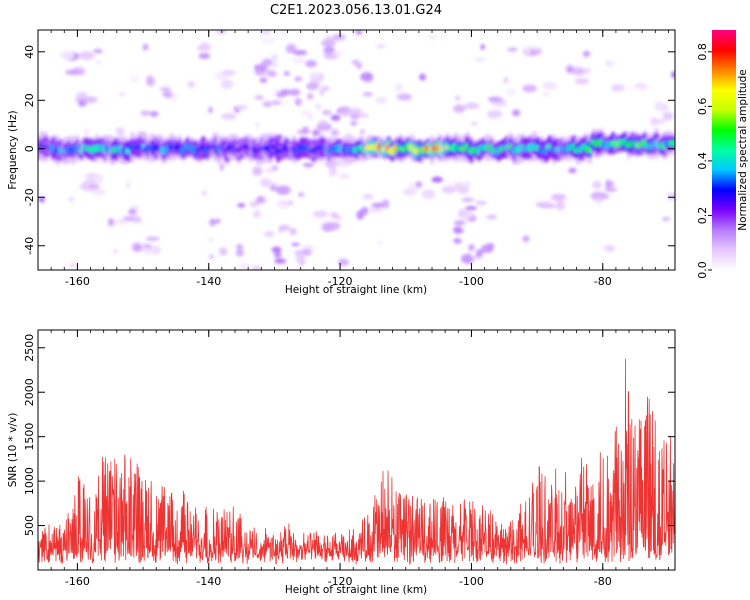 Image resolution: width=750 pixels, height=600 pixels. I want to click on colorbar-ticks: 0.0 0.2 0.4 0.6 0.8, so click(704, 161).